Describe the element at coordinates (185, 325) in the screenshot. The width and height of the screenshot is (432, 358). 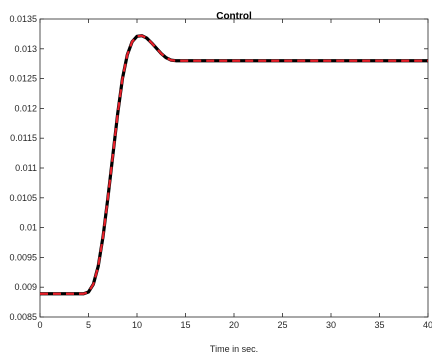
I see `x-tick-label: 15` at that location.